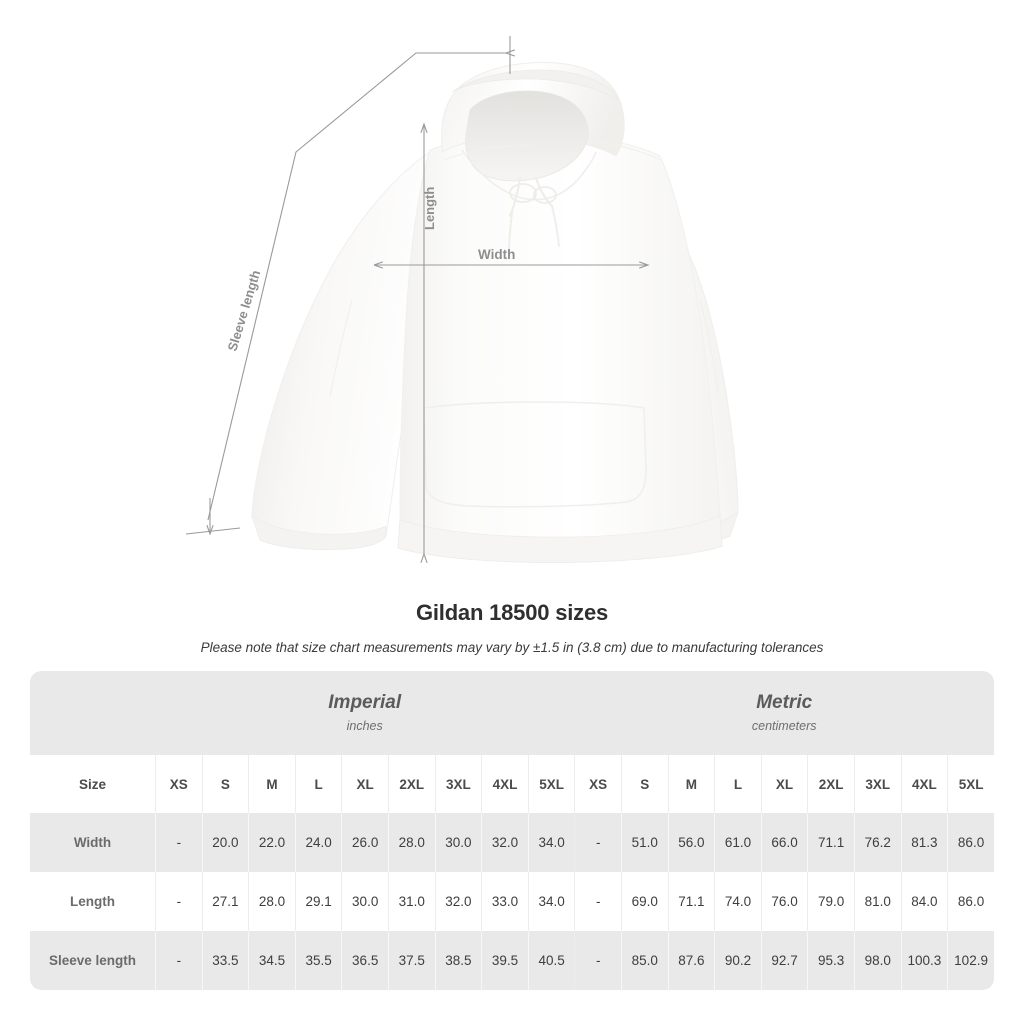 This screenshot has height=1024, width=1024. Describe the element at coordinates (504, 784) in the screenshot. I see `size-header-imperial-4xl: 4XL` at that location.